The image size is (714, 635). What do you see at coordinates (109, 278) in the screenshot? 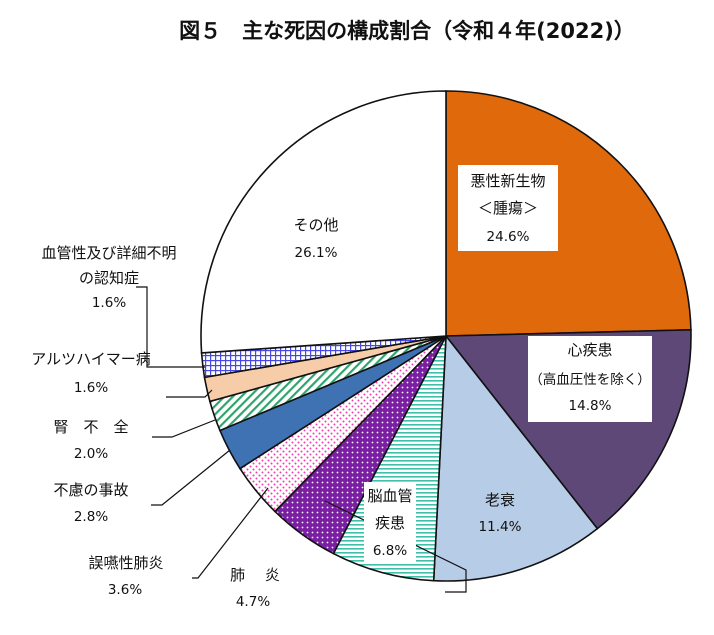
I see `slice-sublabel-10: の認知症` at bounding box center [109, 278].